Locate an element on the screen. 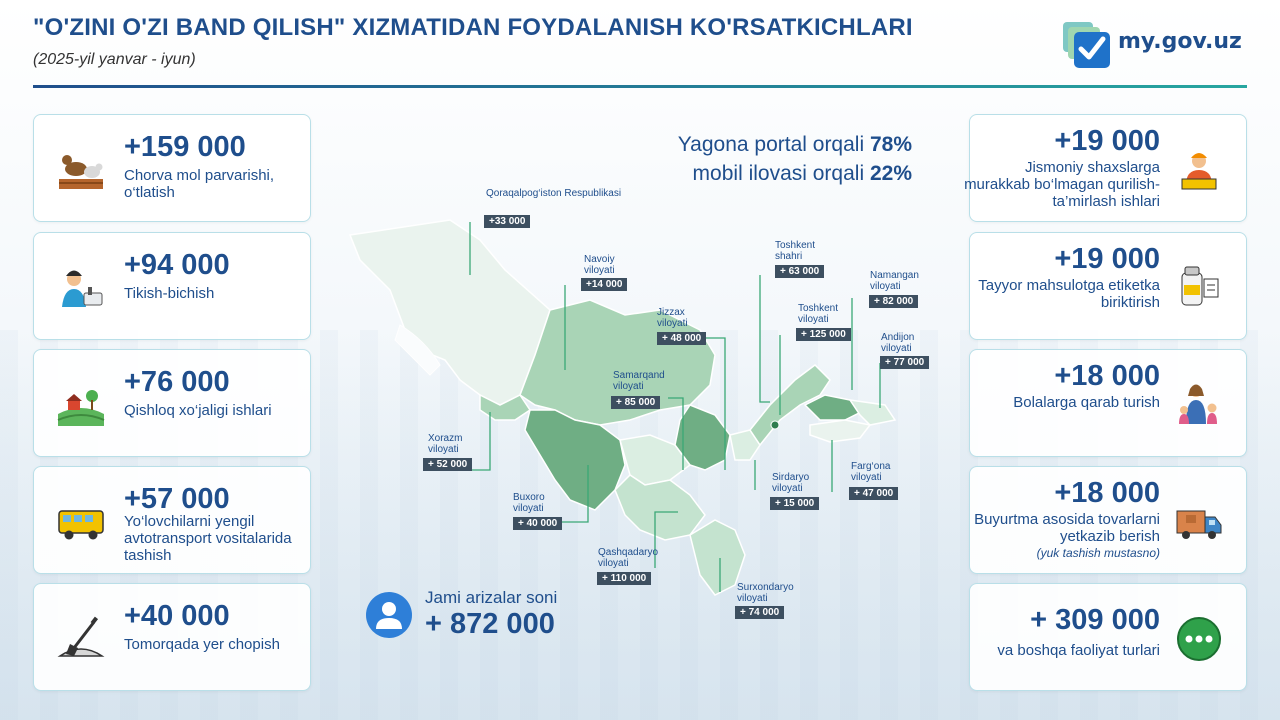 The width and height of the screenshot is (1280, 720). childcare-icon is located at coordinates (1198, 404).